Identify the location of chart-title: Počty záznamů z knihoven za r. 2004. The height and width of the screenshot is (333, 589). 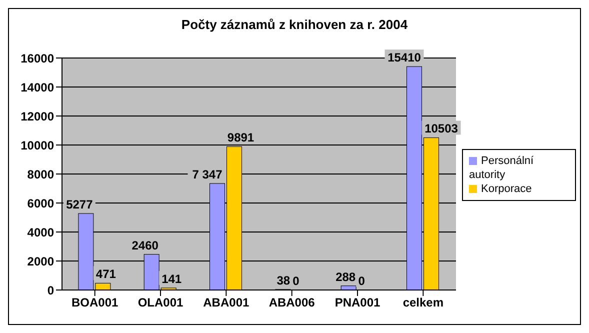
(294, 24).